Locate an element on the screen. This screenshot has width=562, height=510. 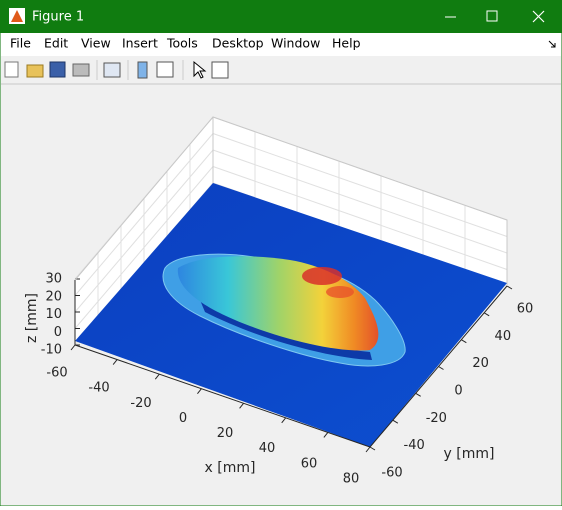
menu-bar is located at coordinates (281, 44).